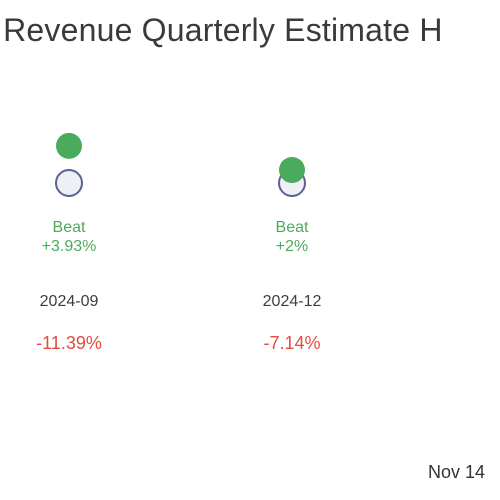  Describe the element at coordinates (69, 246) in the screenshot. I see `surprise-label: +3.93%` at that location.